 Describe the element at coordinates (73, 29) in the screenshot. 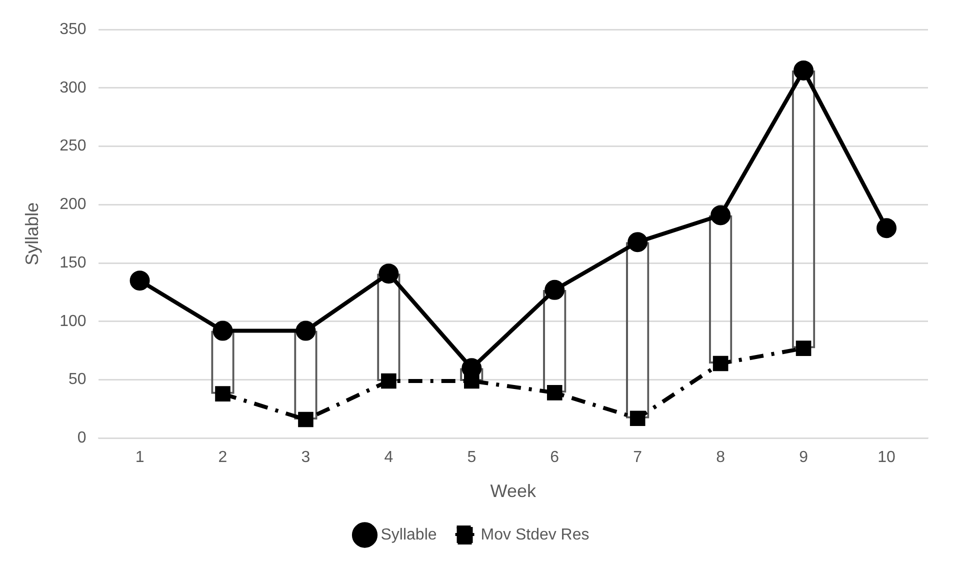

I see `y-tick-label: 350` at that location.